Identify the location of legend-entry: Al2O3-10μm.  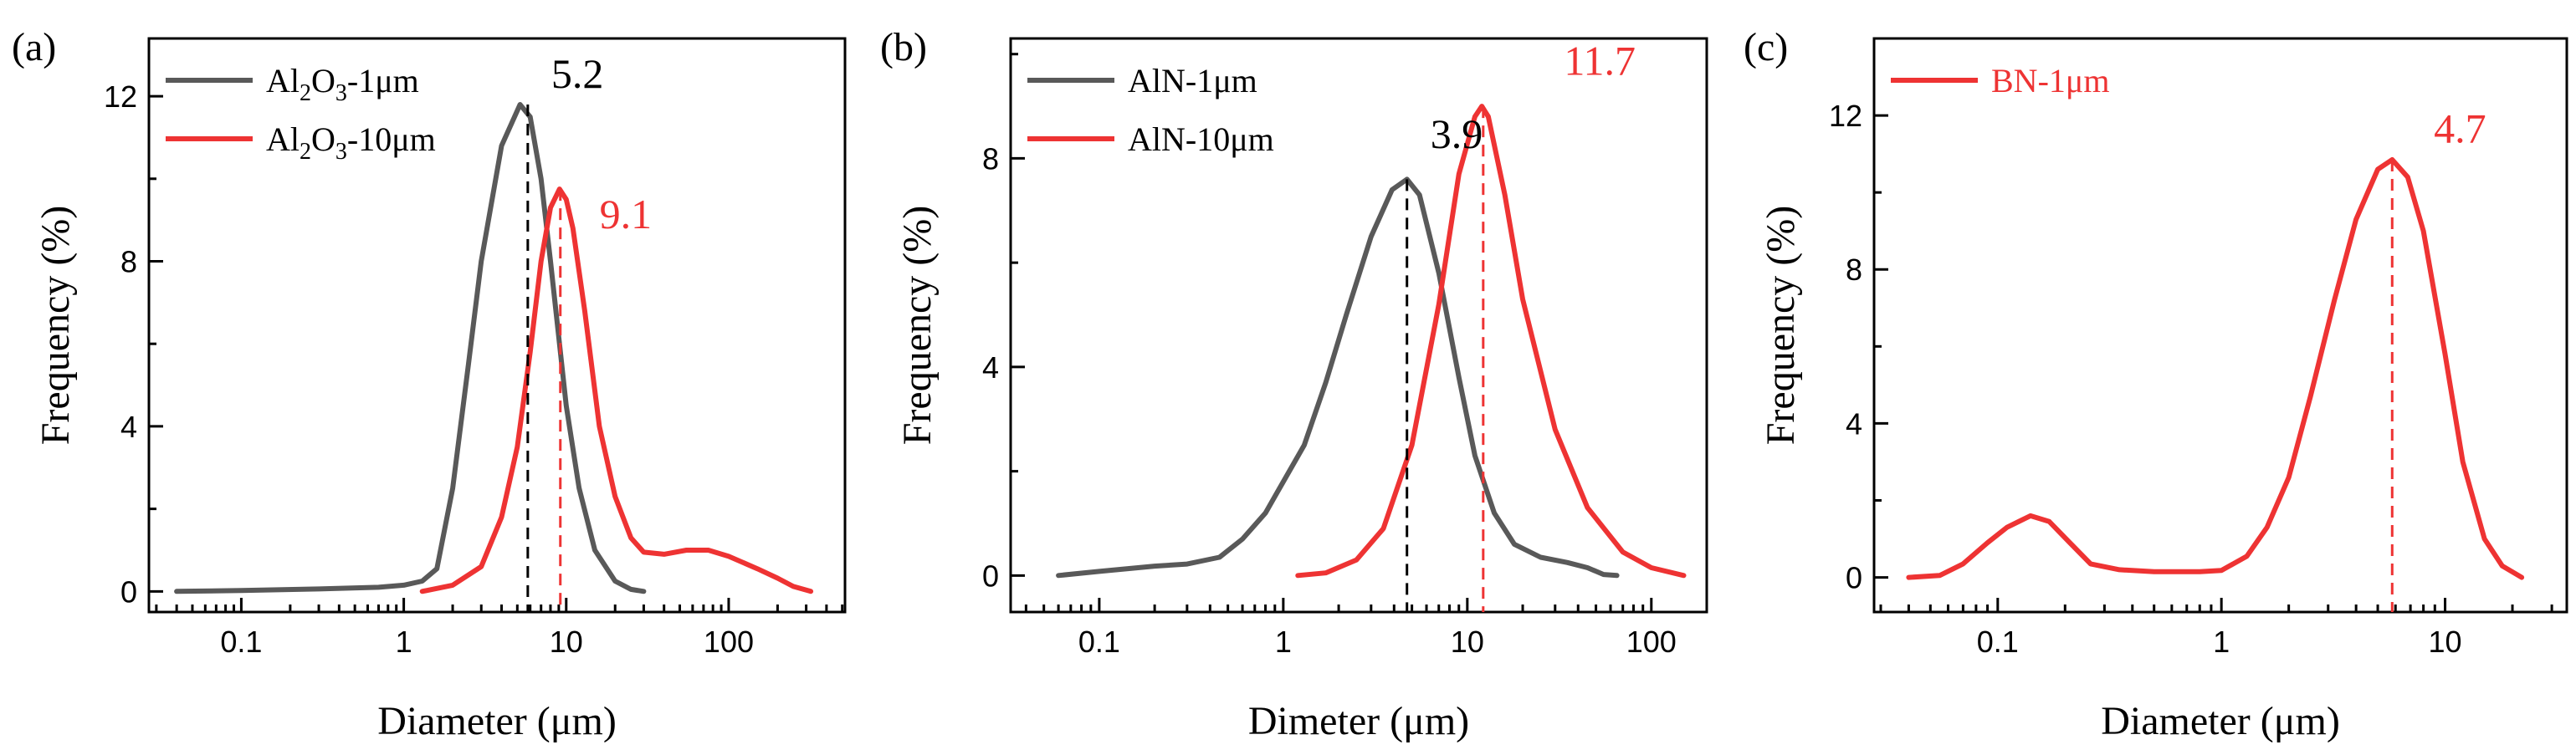
(351, 142).